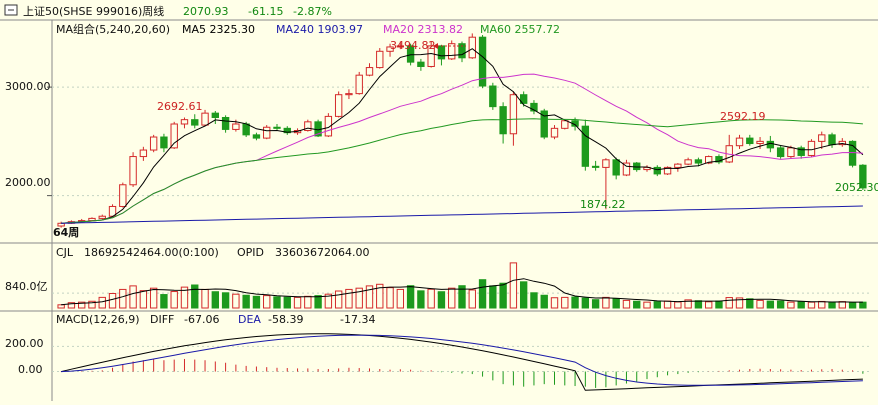 The width and height of the screenshot is (878, 405). I want to click on ma-group-label: MA组合(5,240,20,60), so click(113, 29).